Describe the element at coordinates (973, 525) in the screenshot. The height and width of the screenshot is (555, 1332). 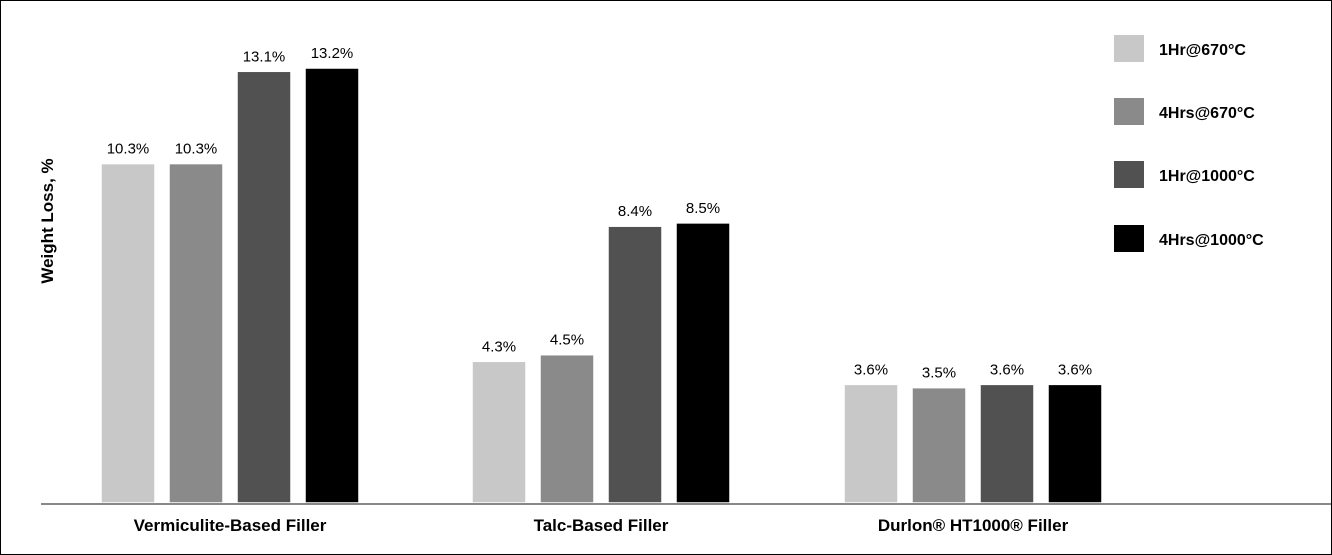
I see `category-label-2: Durlon® HT1000® Filler` at that location.